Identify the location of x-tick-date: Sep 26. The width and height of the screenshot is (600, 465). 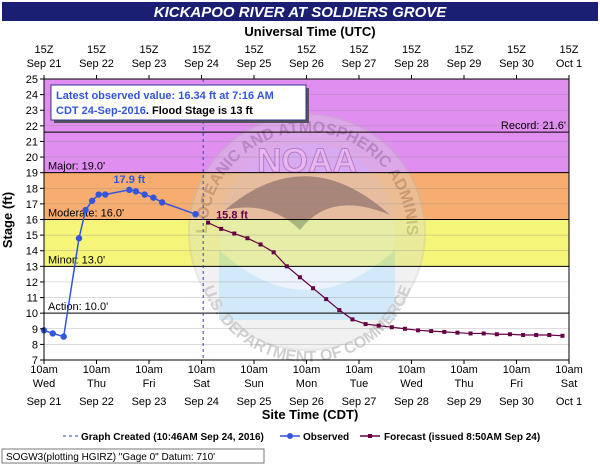
(306, 402).